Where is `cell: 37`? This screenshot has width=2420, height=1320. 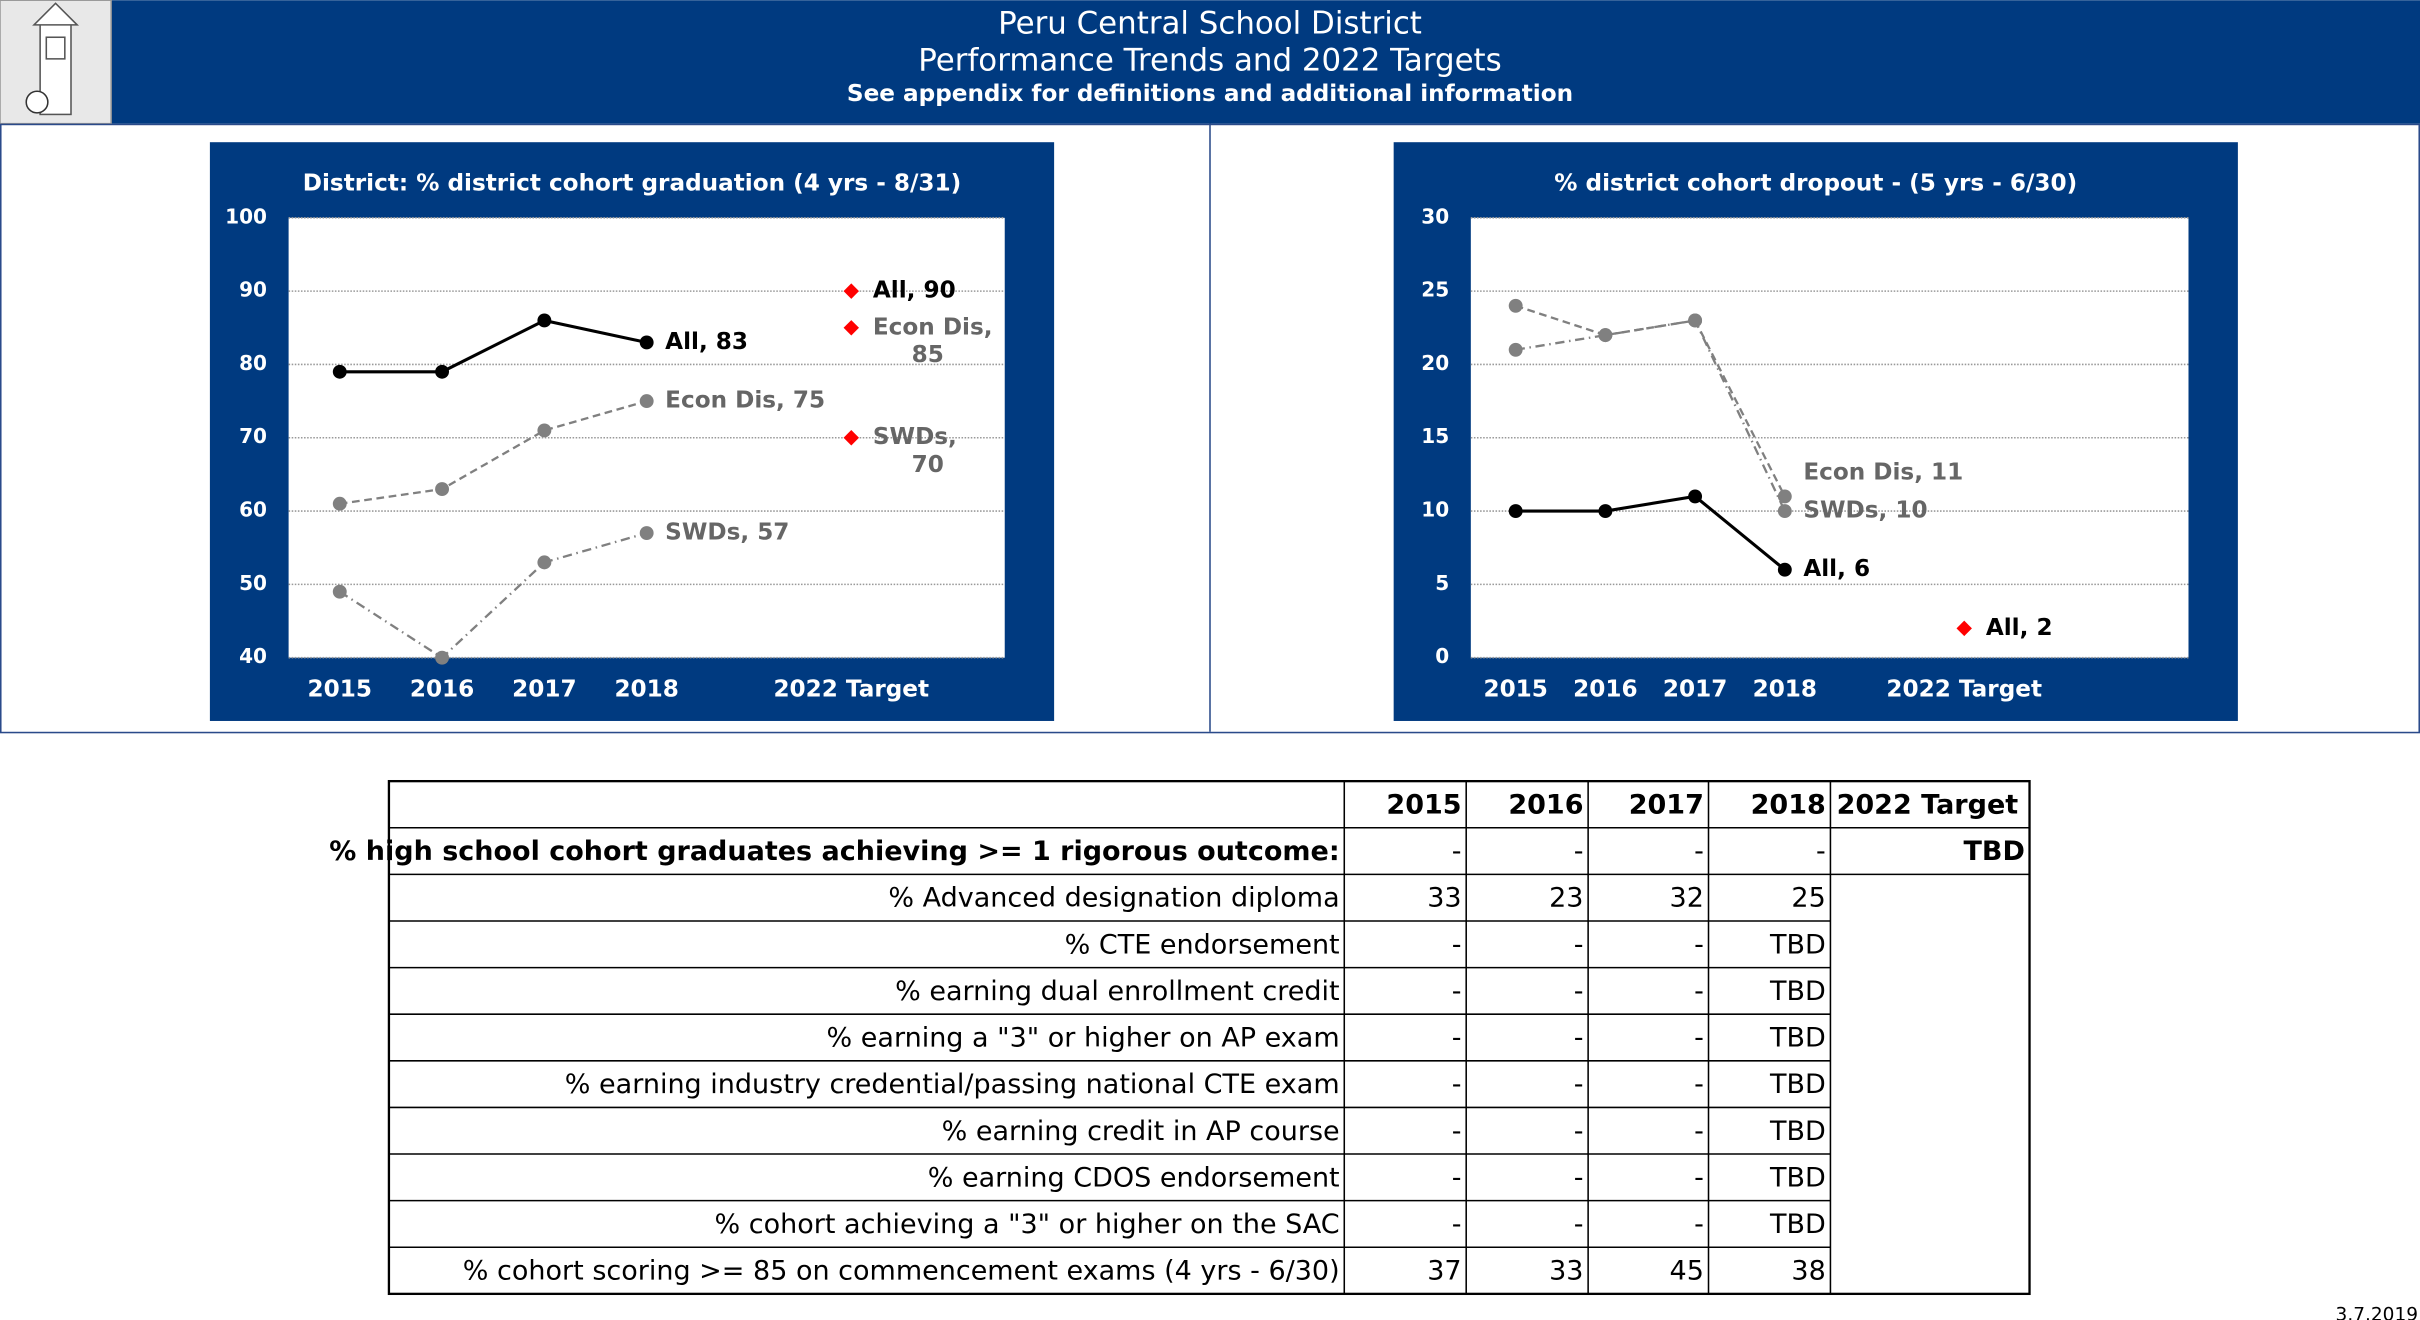
cell: 37 is located at coordinates (1444, 1271).